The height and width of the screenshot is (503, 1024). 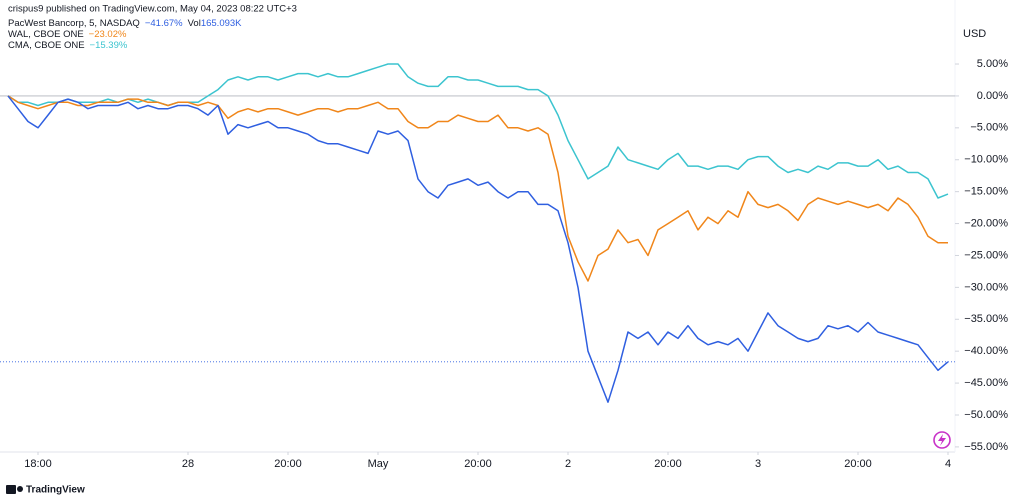 What do you see at coordinates (986, 223) in the screenshot?
I see `y-tick-label: −20.00%` at bounding box center [986, 223].